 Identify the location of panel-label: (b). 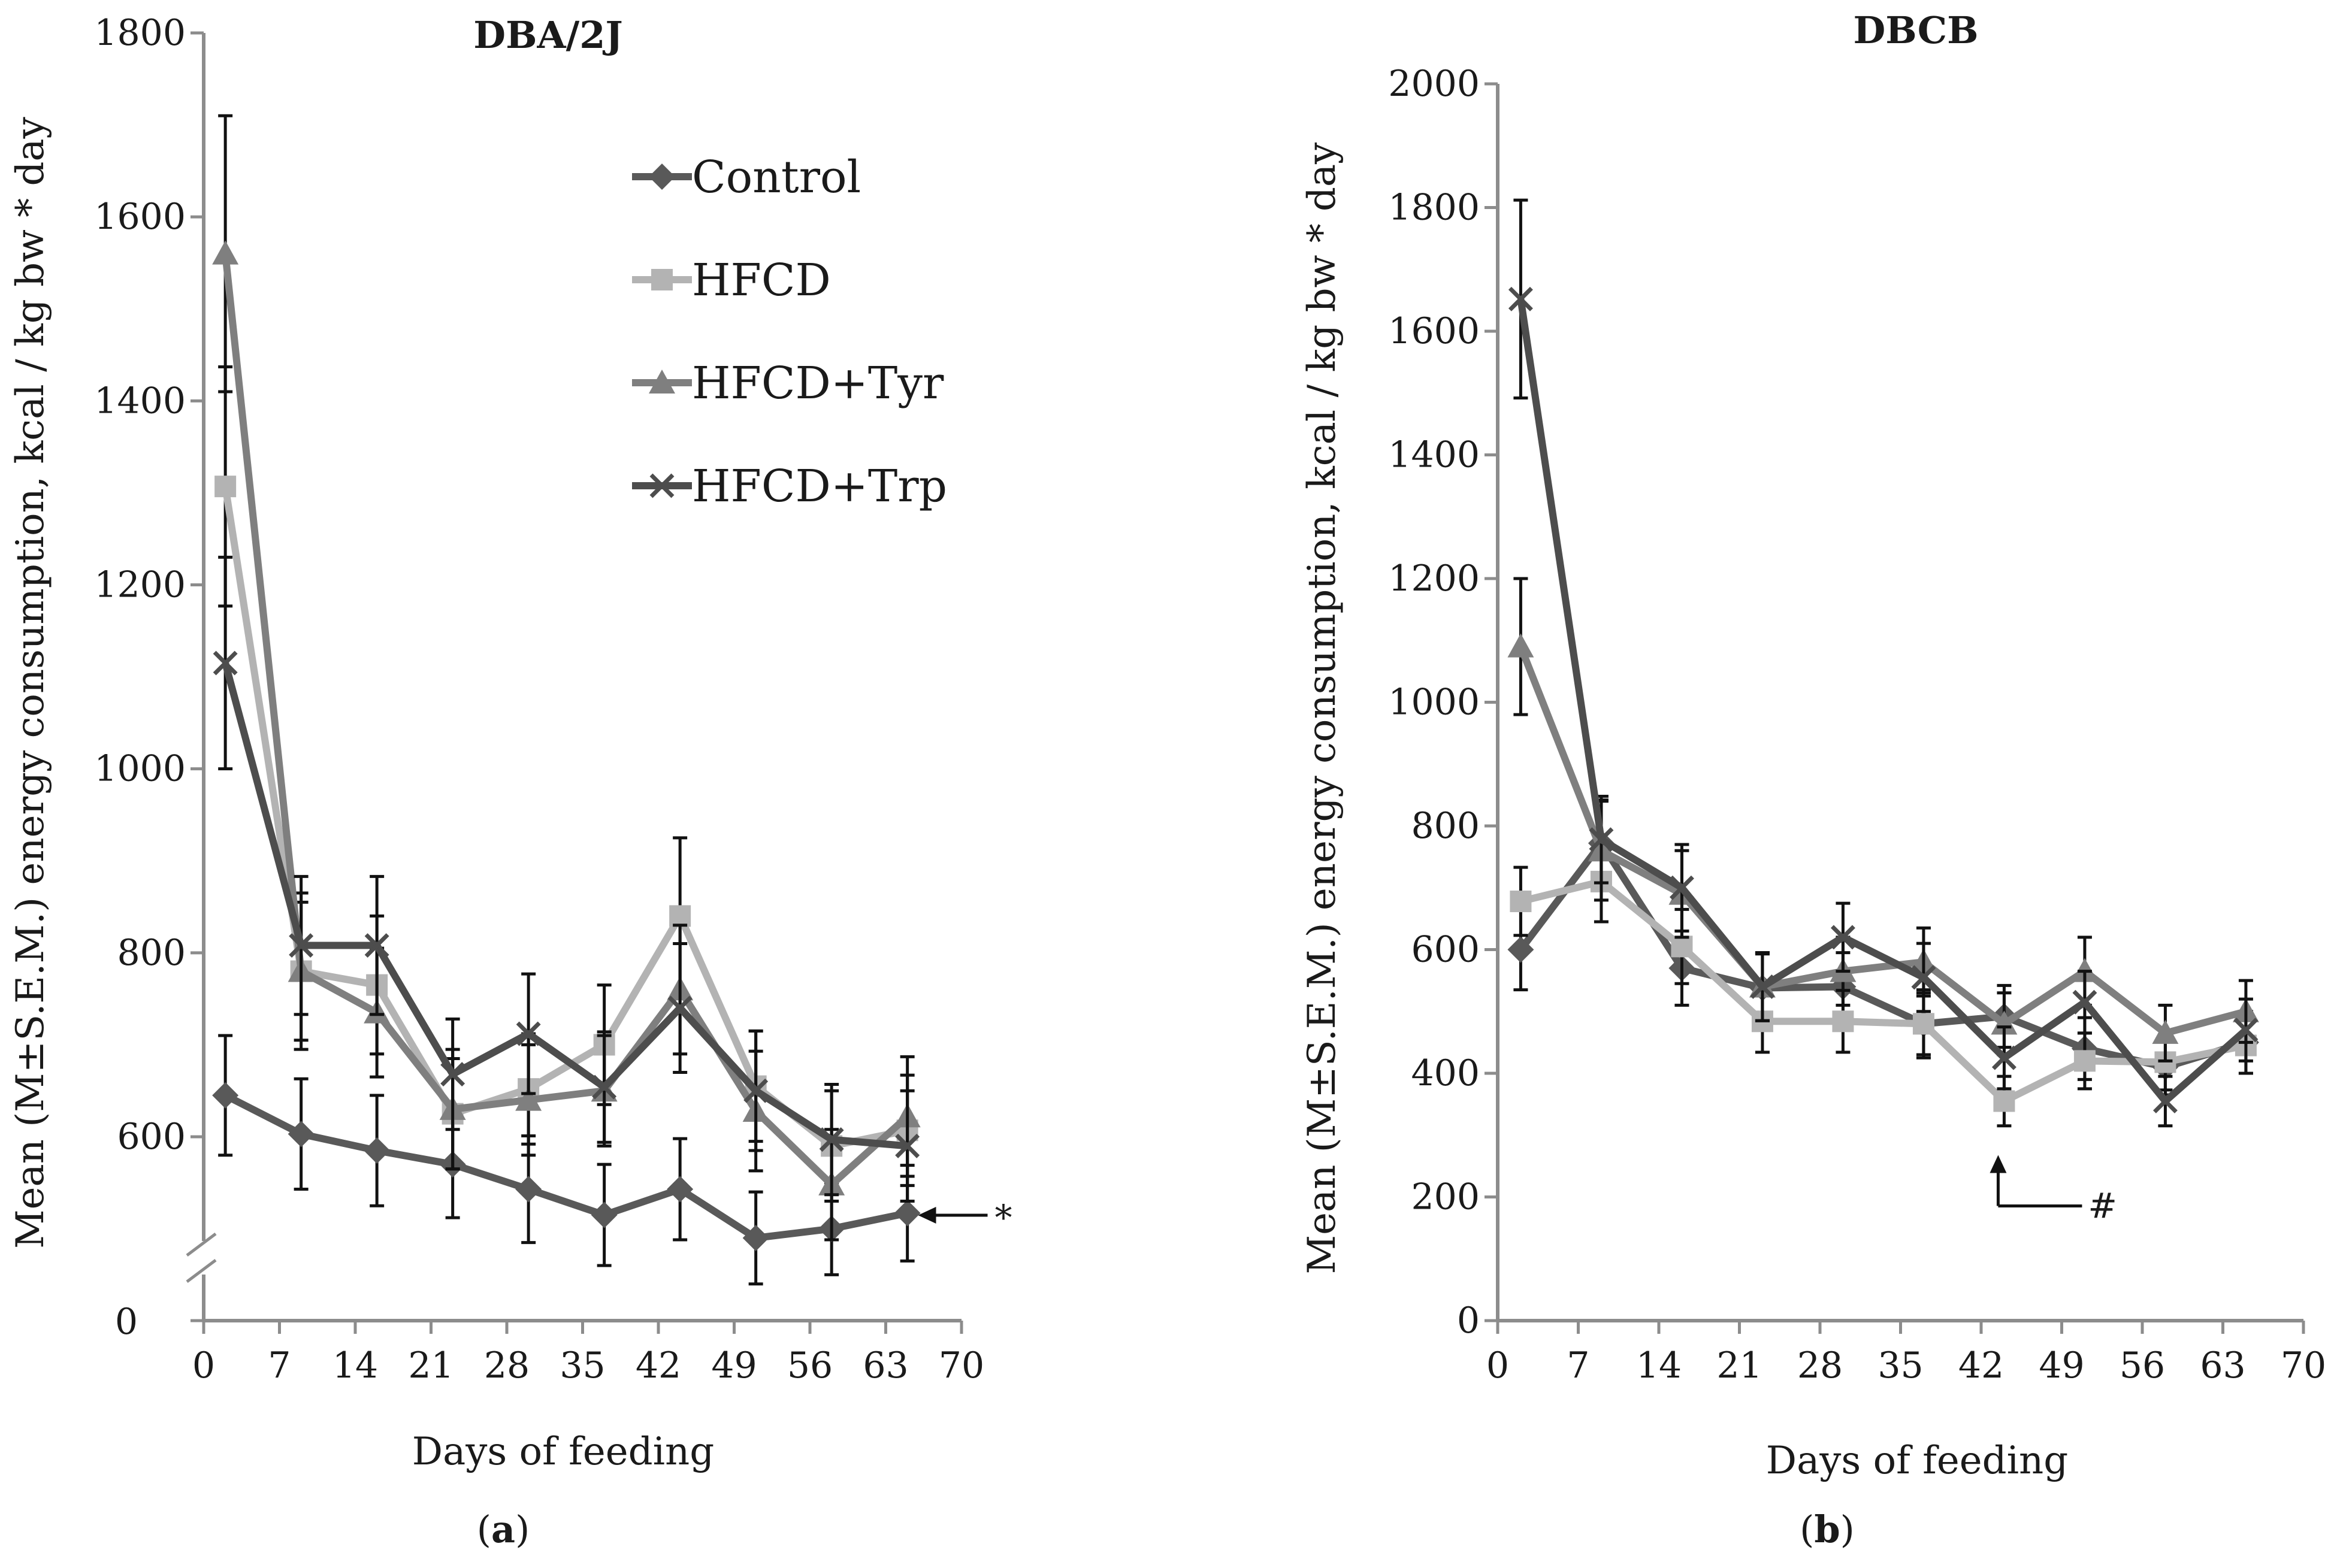
(1827, 1529).